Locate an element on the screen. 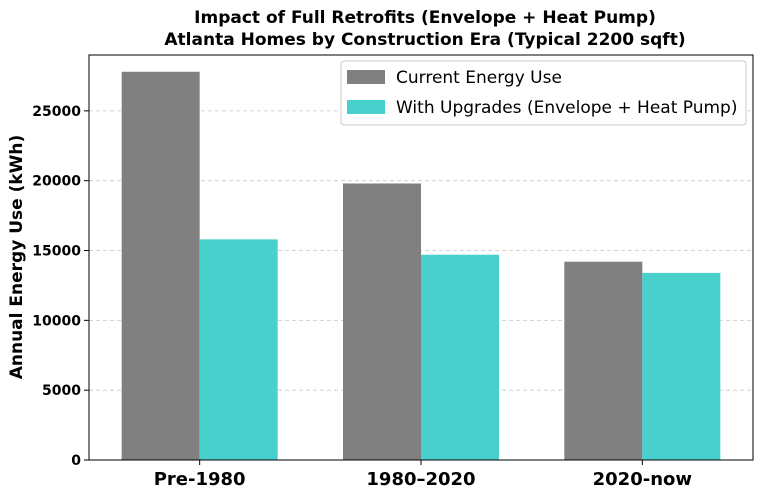 The height and width of the screenshot is (496, 769). x-tick-label: Pre-1980 is located at coordinates (200, 479).